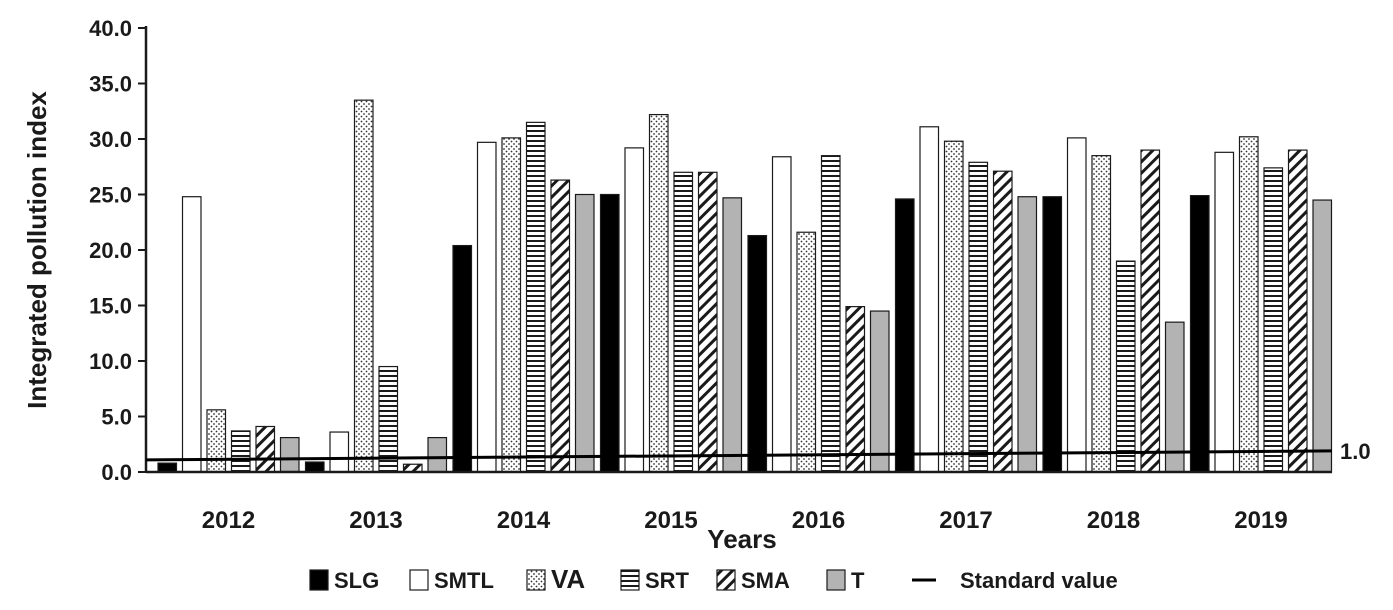 This screenshot has width=1393, height=610. What do you see at coordinates (855, 389) in the screenshot?
I see `bar-sma-2016` at bounding box center [855, 389].